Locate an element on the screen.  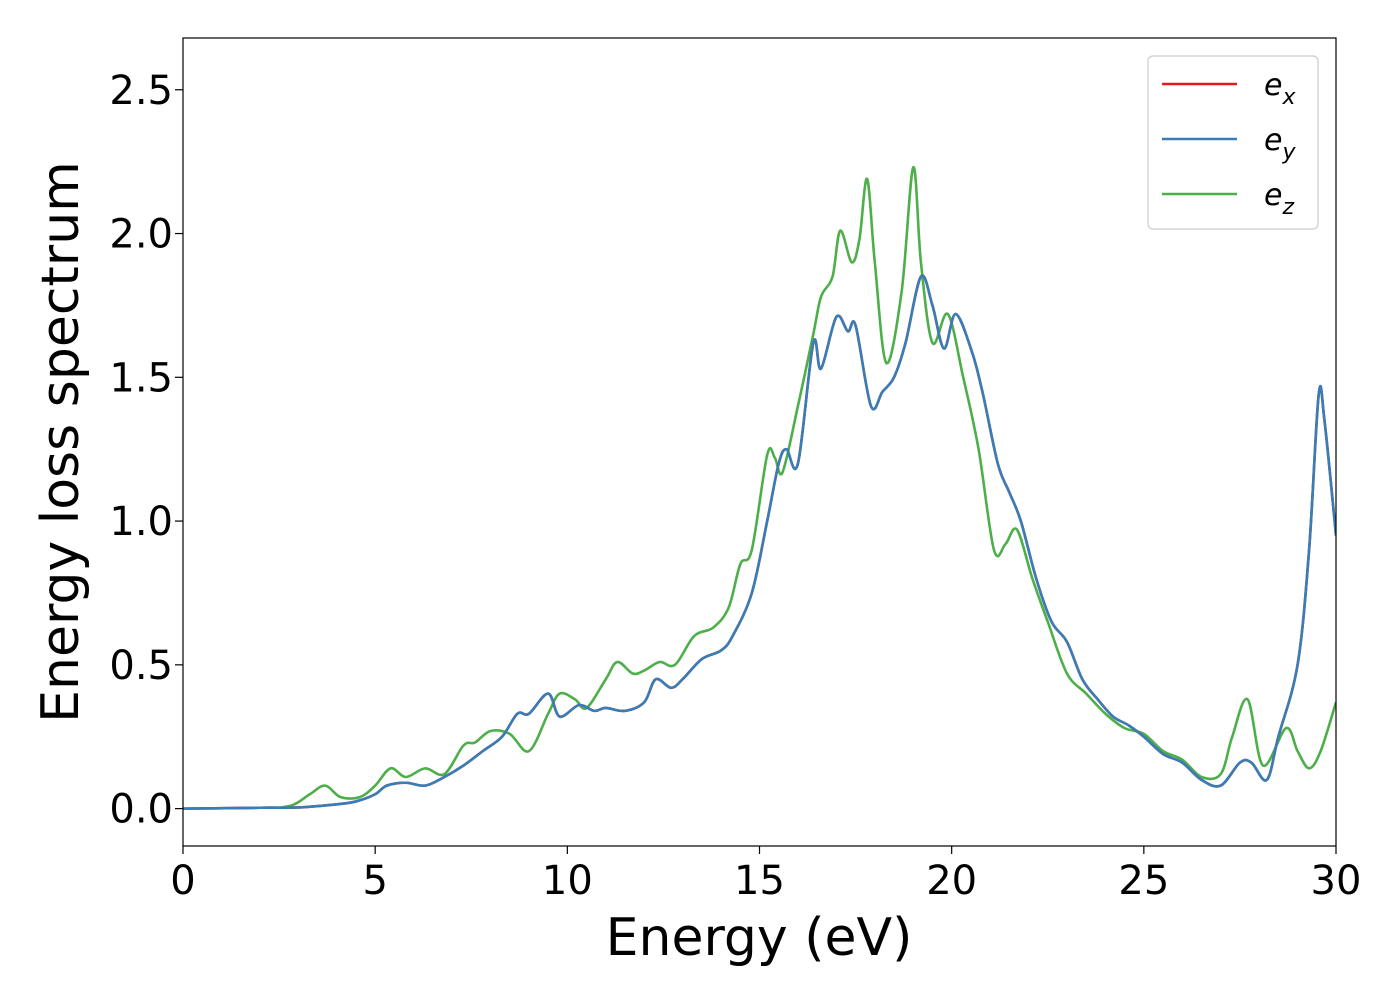
x-tick-label: 10 is located at coordinates (567, 881).